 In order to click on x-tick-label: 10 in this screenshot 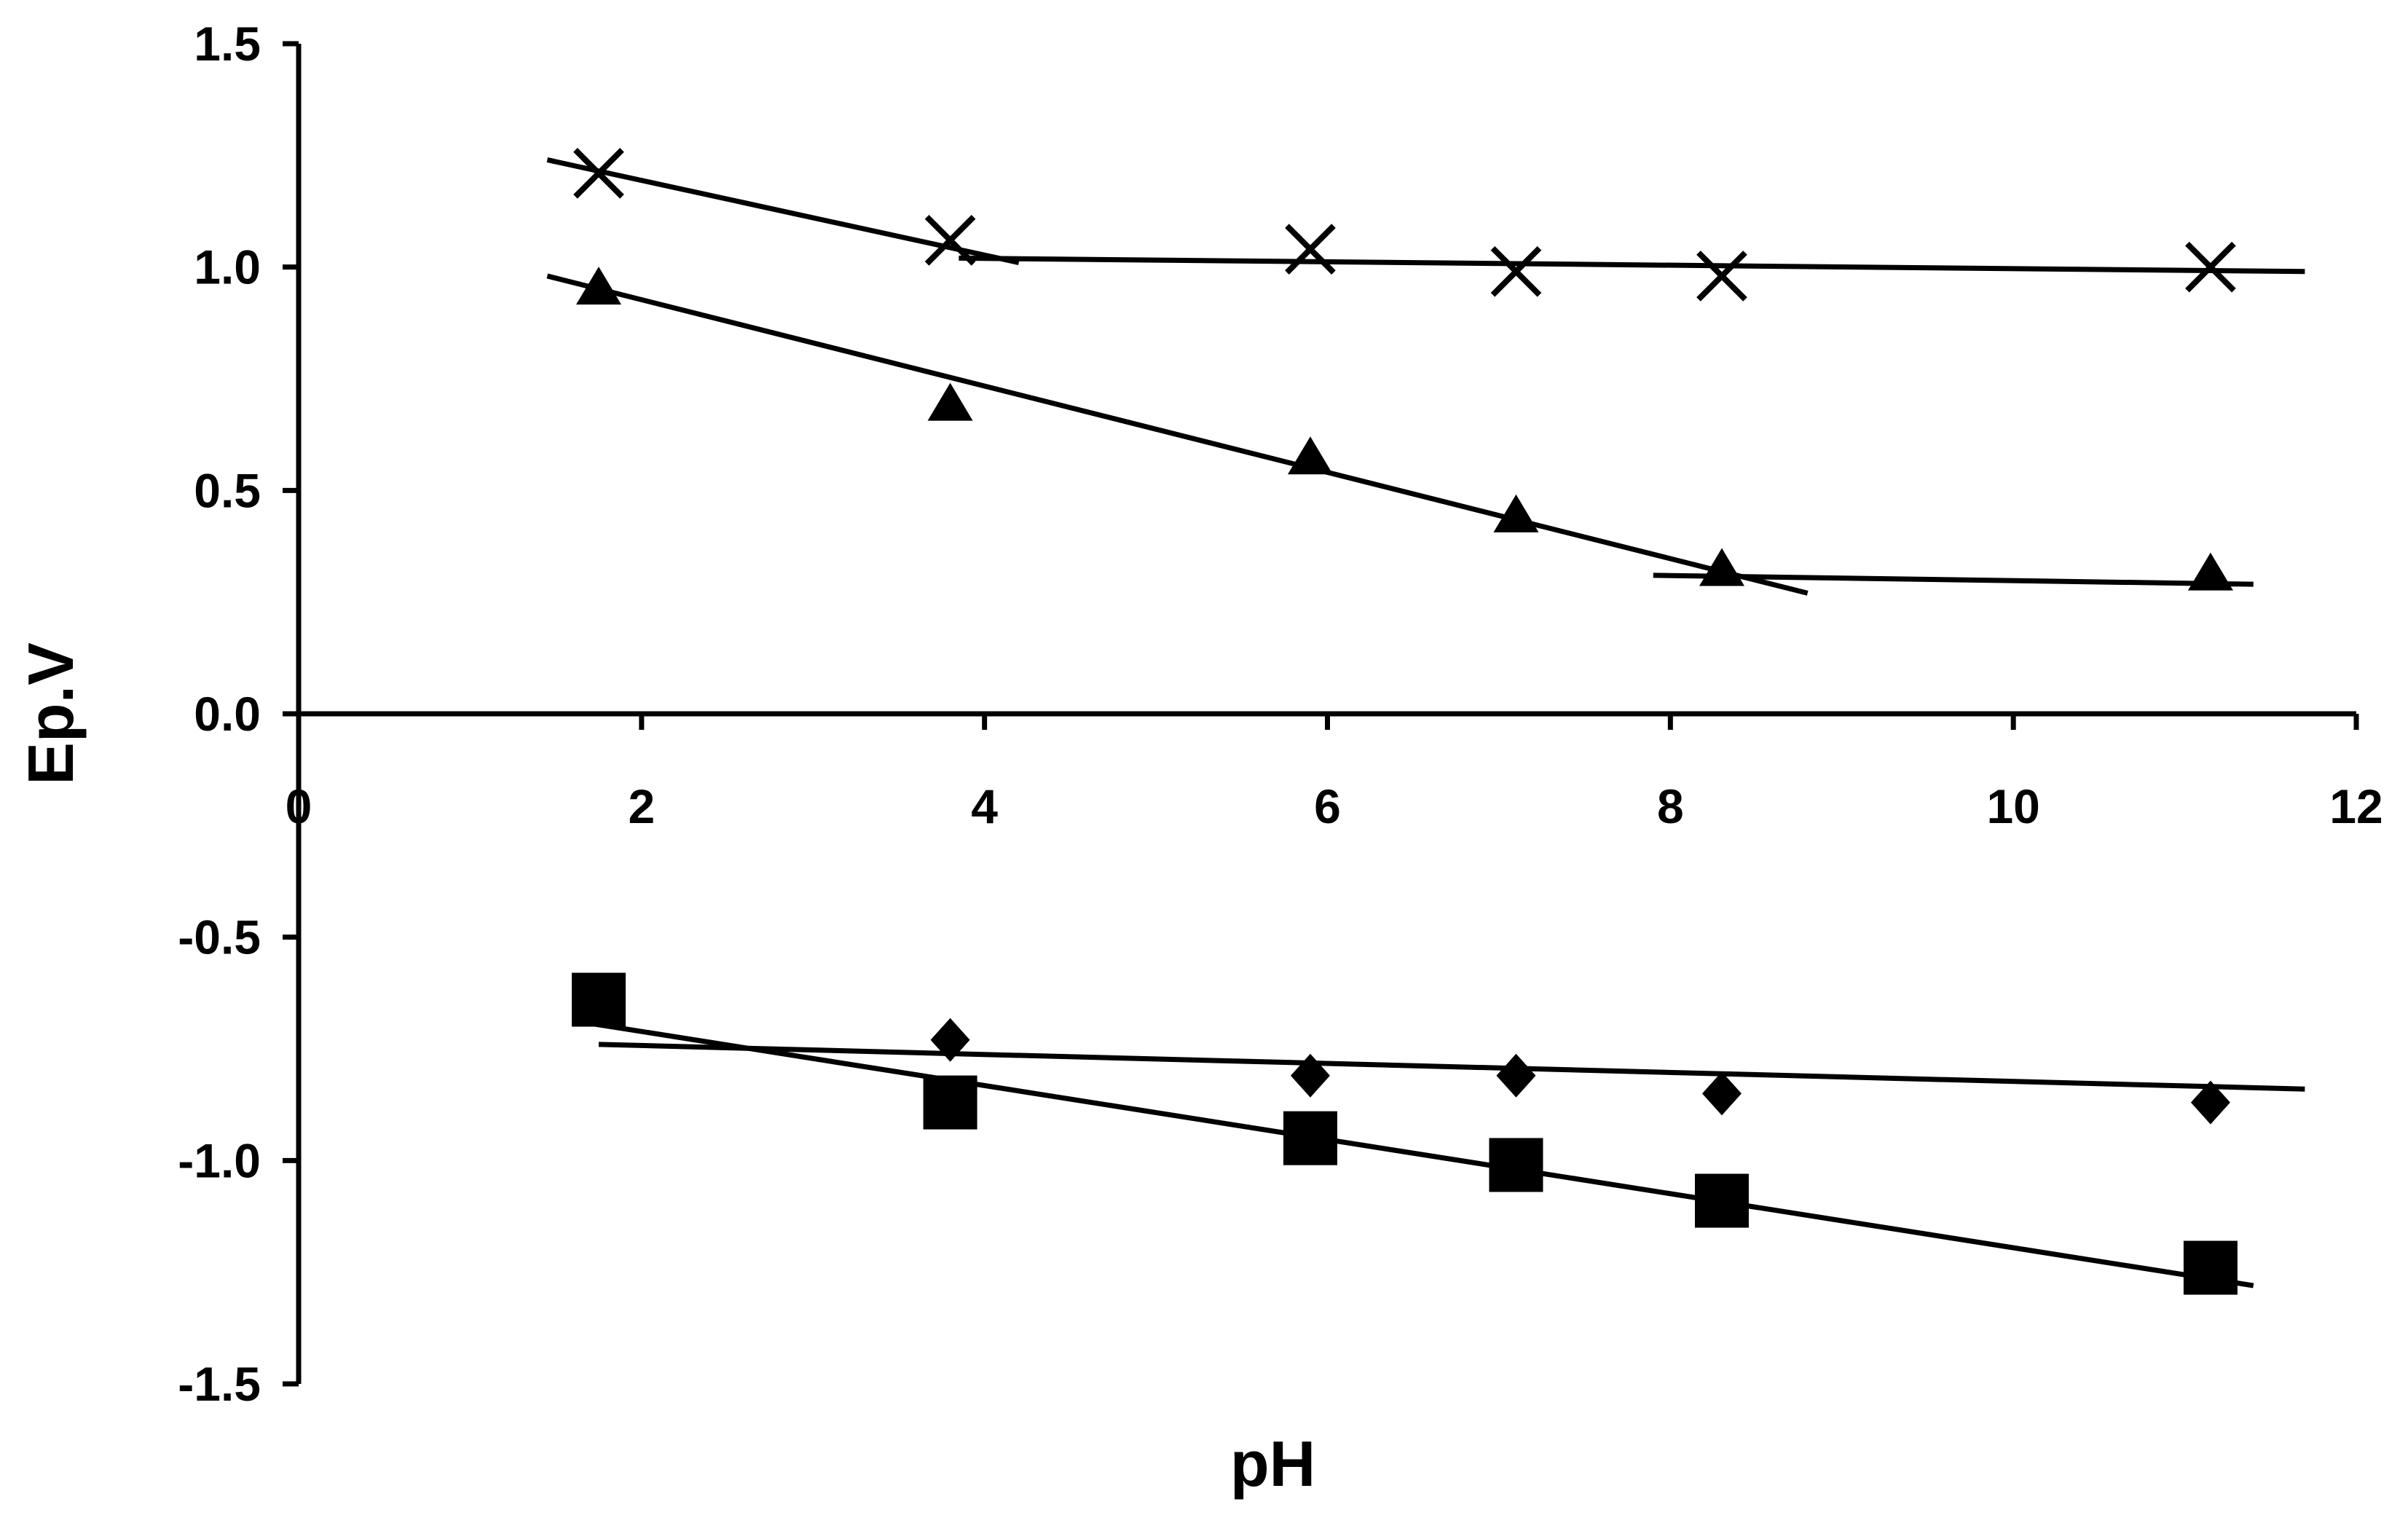, I will do `click(2012, 806)`.